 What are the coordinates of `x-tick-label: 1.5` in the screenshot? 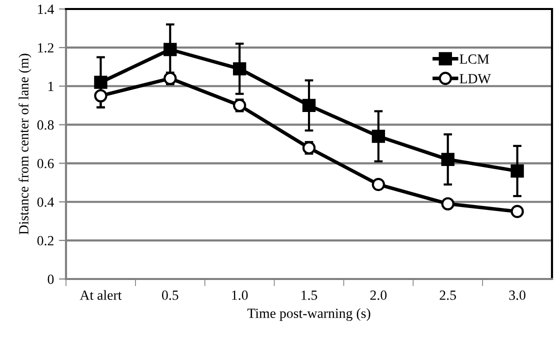 It's located at (310, 295).